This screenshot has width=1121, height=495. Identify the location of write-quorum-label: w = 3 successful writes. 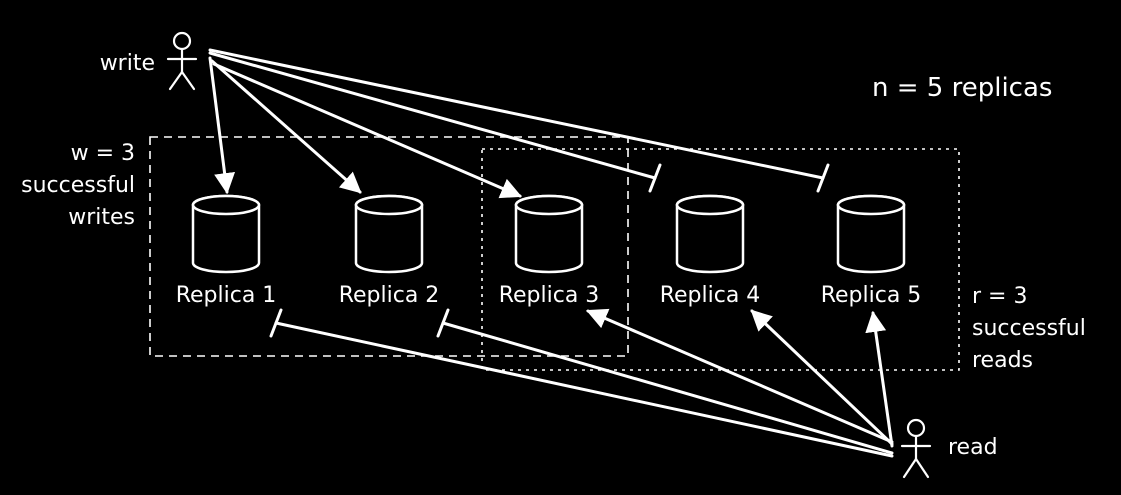
(78, 185).